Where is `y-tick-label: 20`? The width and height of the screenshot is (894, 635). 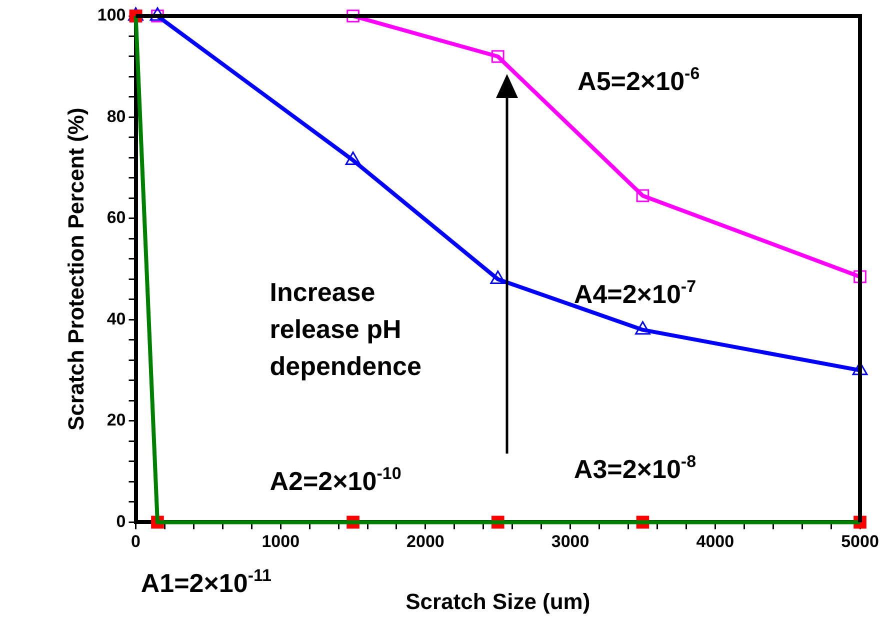 y-tick-label: 20 is located at coordinates (116, 420).